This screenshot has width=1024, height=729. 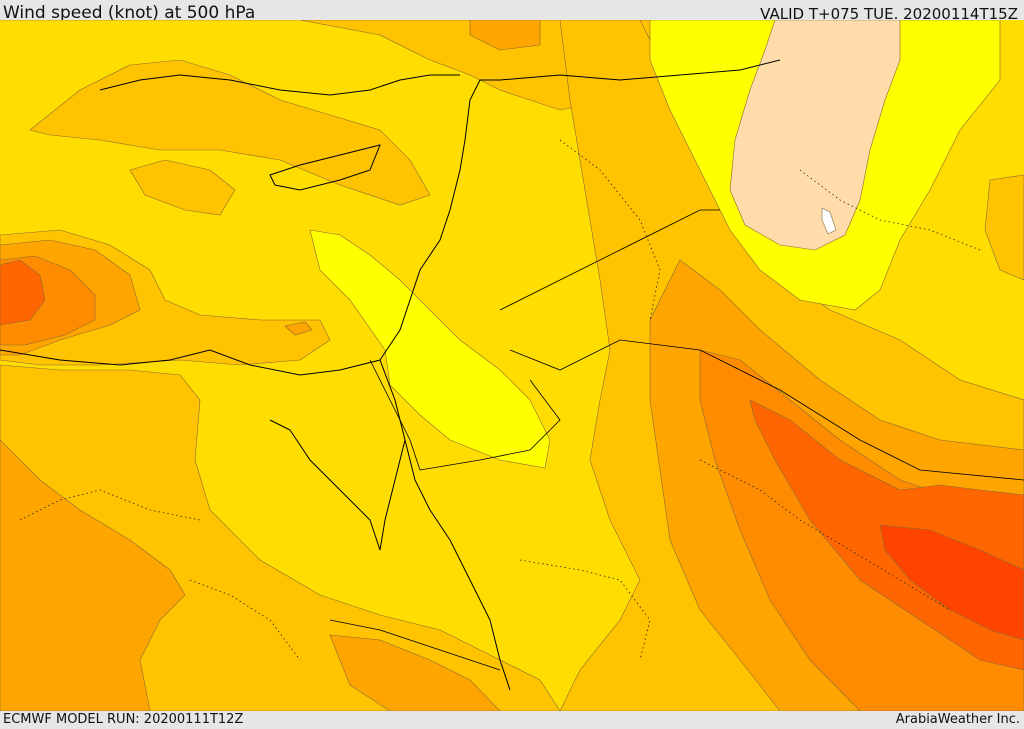 What do you see at coordinates (129, 13) in the screenshot?
I see `map-title: Wind speed (knot) at 500 hPa` at bounding box center [129, 13].